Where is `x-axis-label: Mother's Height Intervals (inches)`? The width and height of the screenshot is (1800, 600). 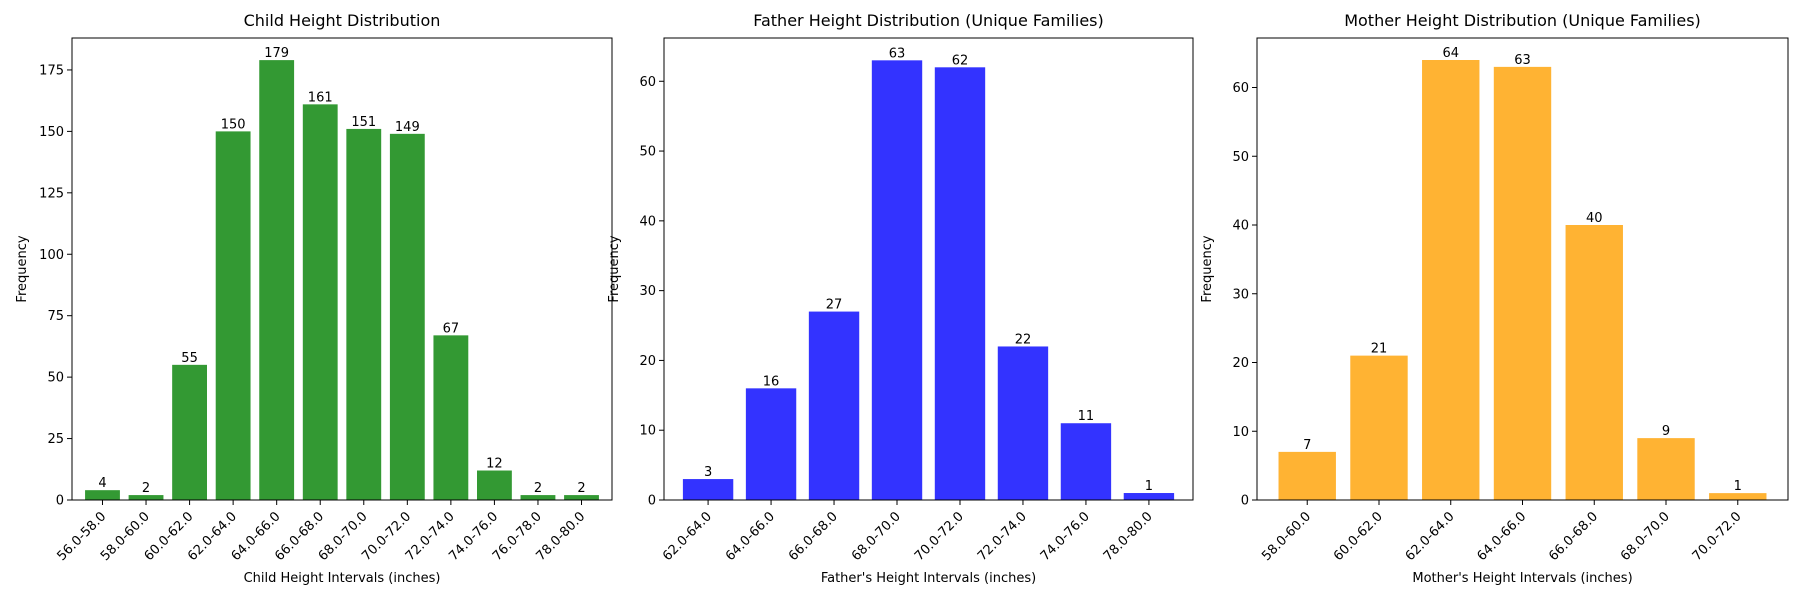 x-axis-label: Mother's Height Intervals (inches) is located at coordinates (1522, 578).